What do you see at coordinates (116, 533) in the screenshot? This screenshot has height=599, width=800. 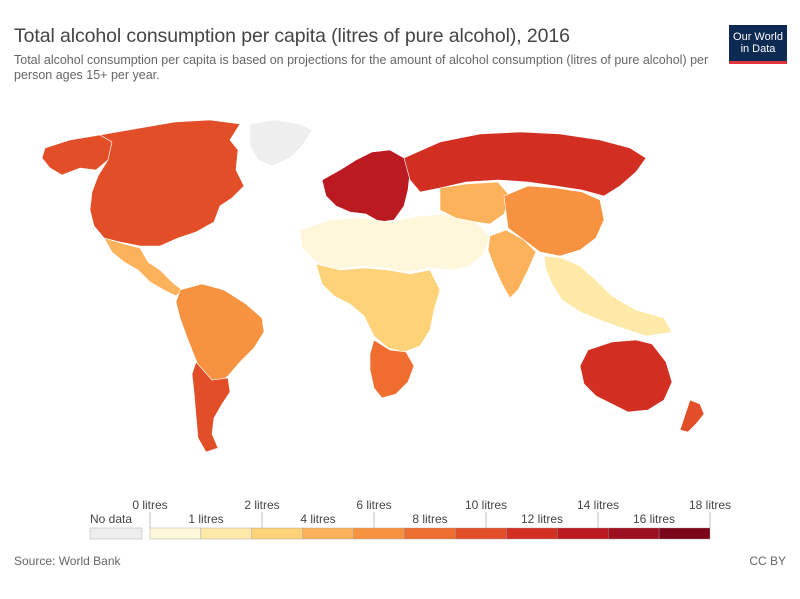 I see `legend-no-data-swatch` at bounding box center [116, 533].